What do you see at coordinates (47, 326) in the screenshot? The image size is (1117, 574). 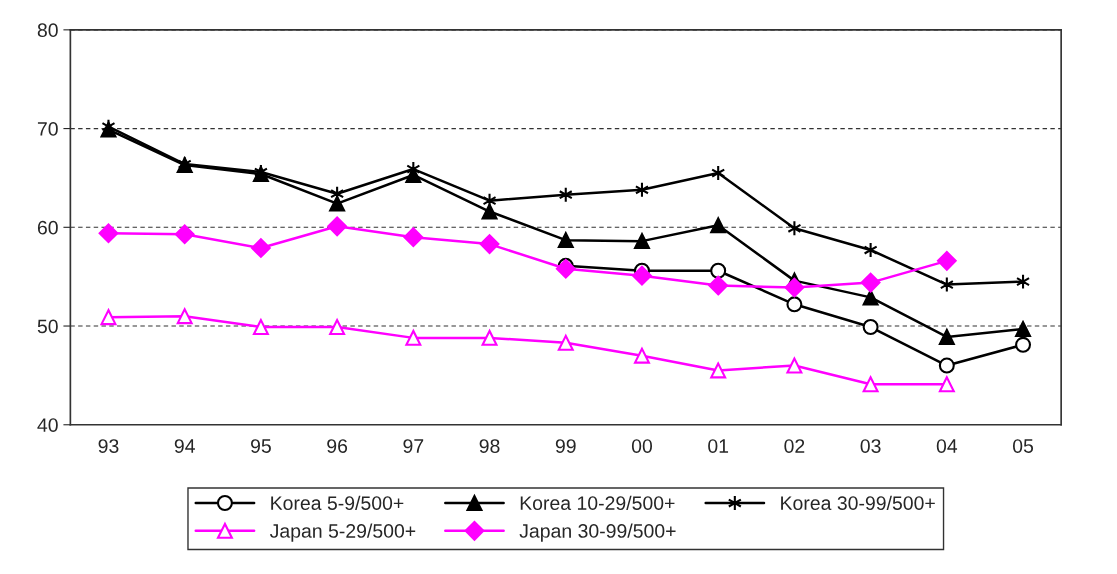 I see `y-tick-label: 50` at bounding box center [47, 326].